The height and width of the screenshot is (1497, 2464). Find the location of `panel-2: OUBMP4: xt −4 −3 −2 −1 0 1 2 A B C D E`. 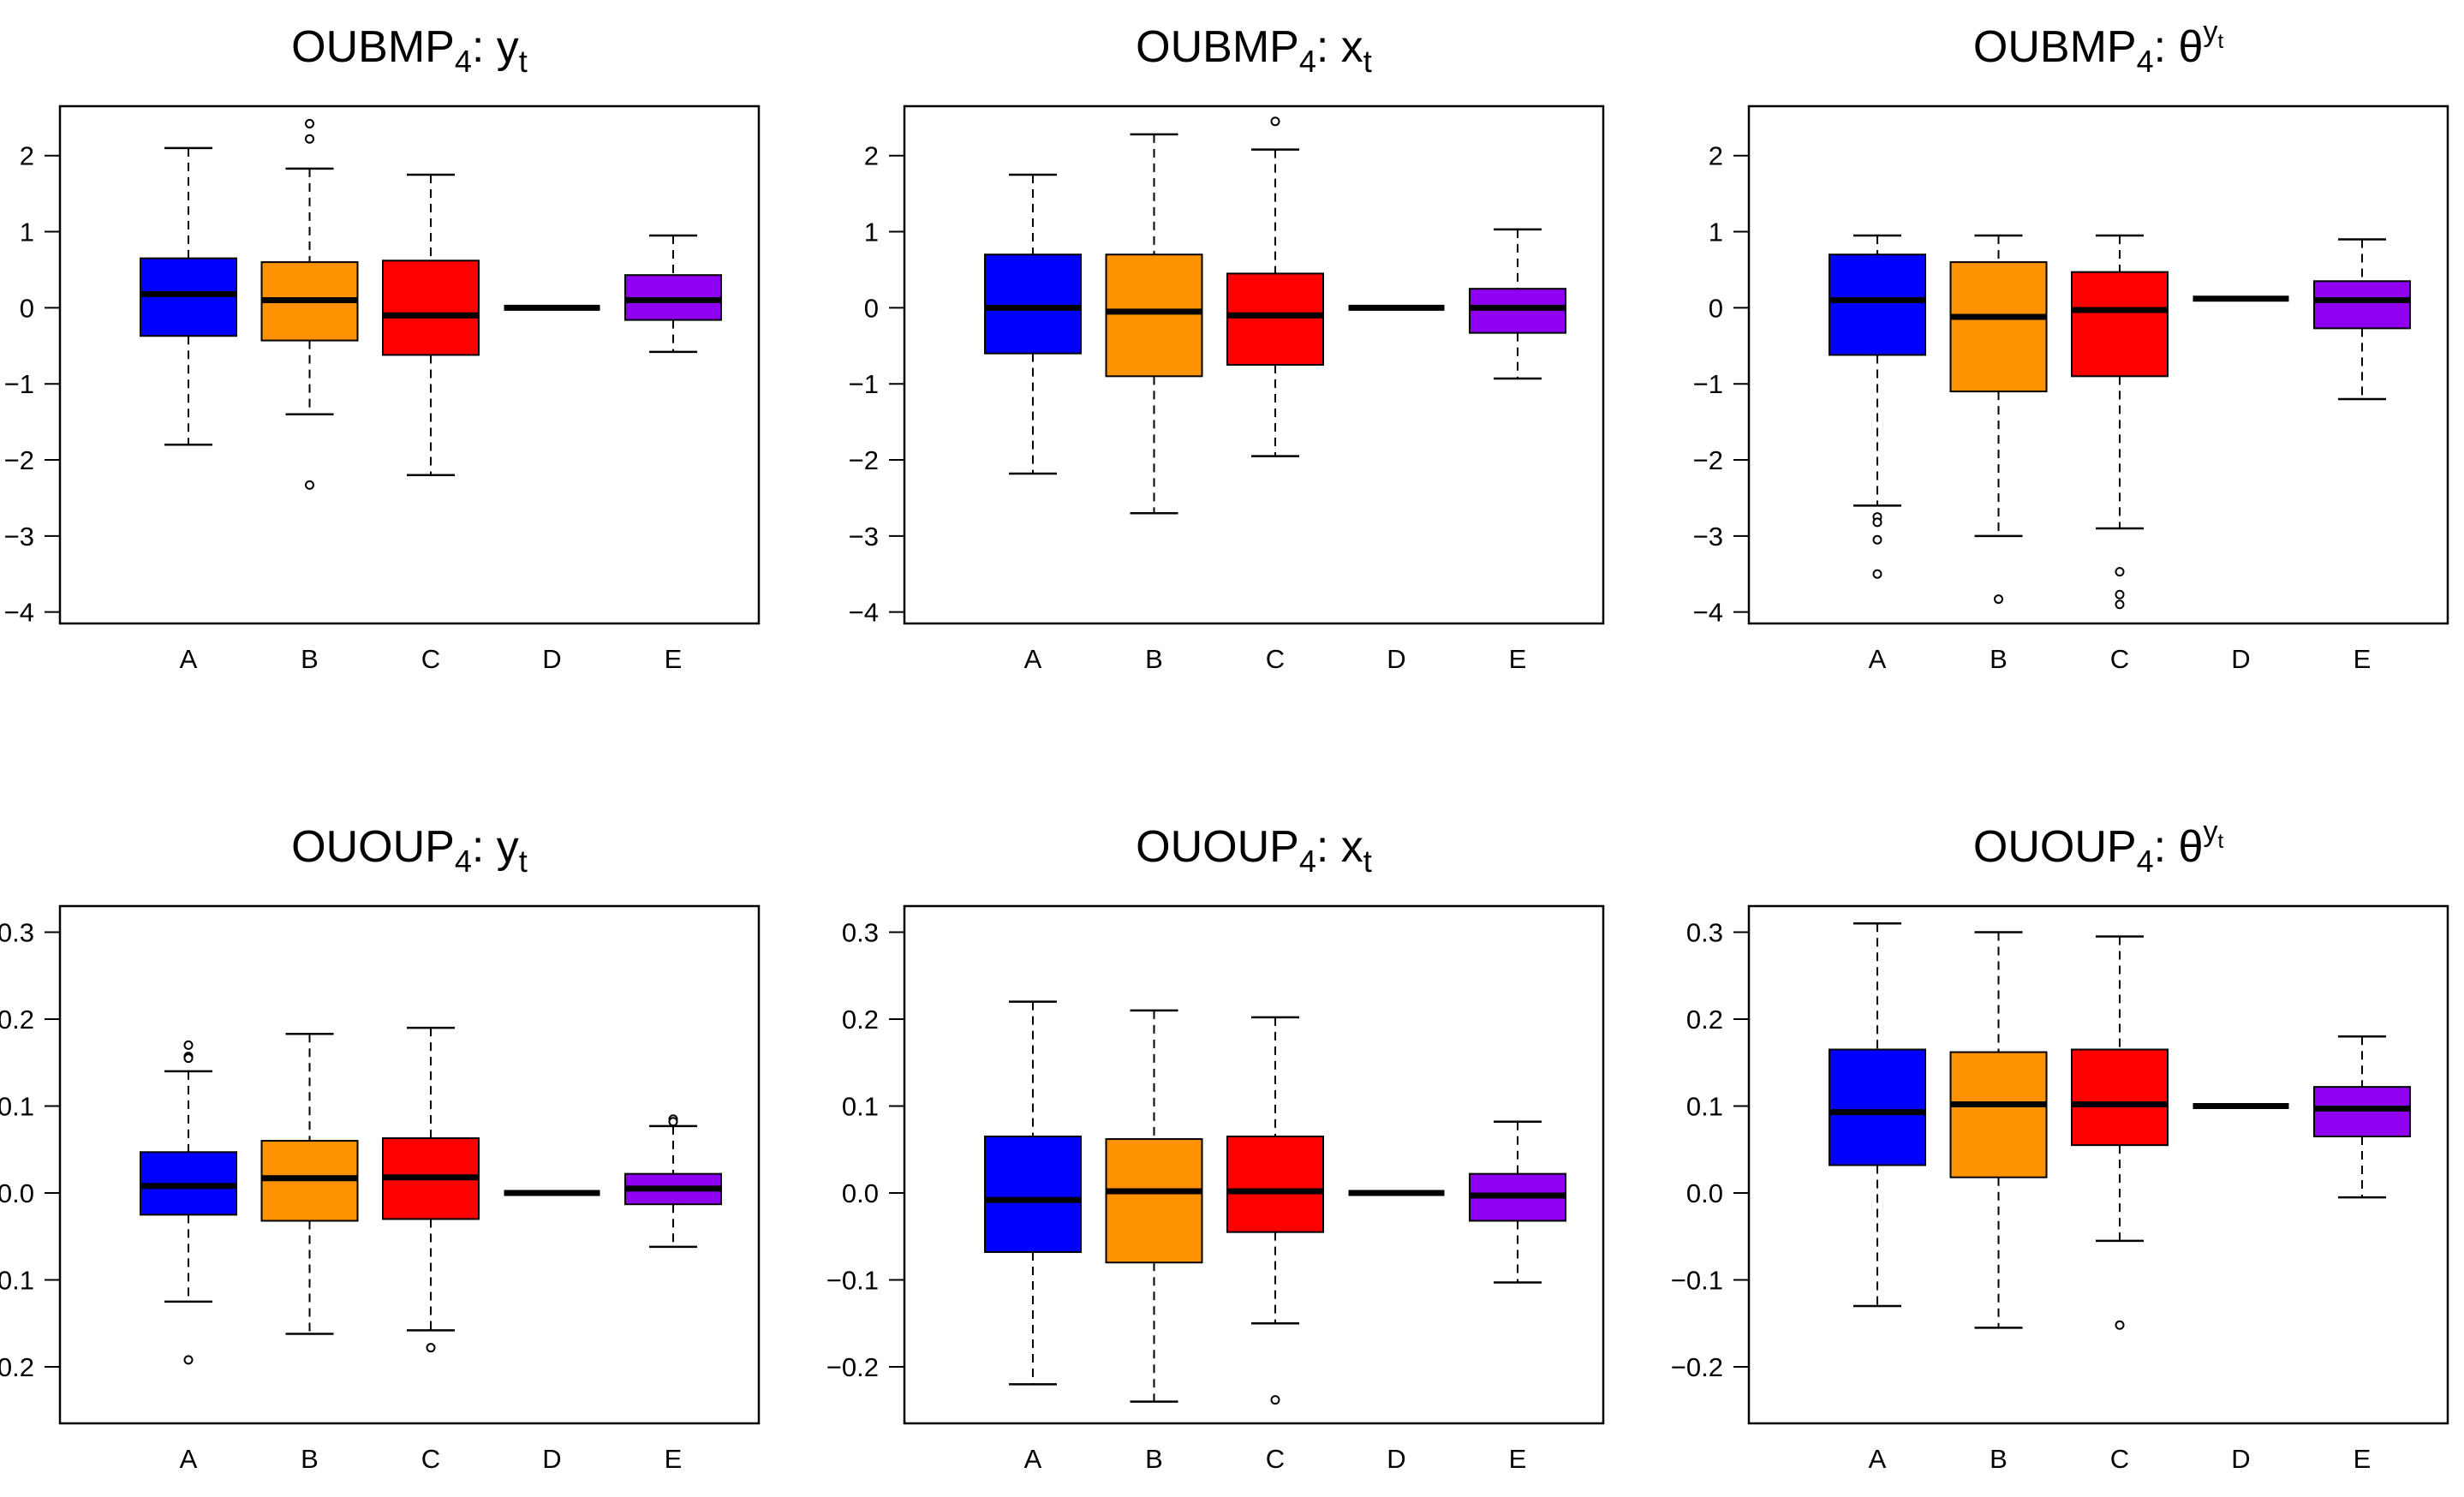

panel-2: OUBMP4: xt −4 −3 −2 −1 0 1 2 A B C D E is located at coordinates (1227, 348).